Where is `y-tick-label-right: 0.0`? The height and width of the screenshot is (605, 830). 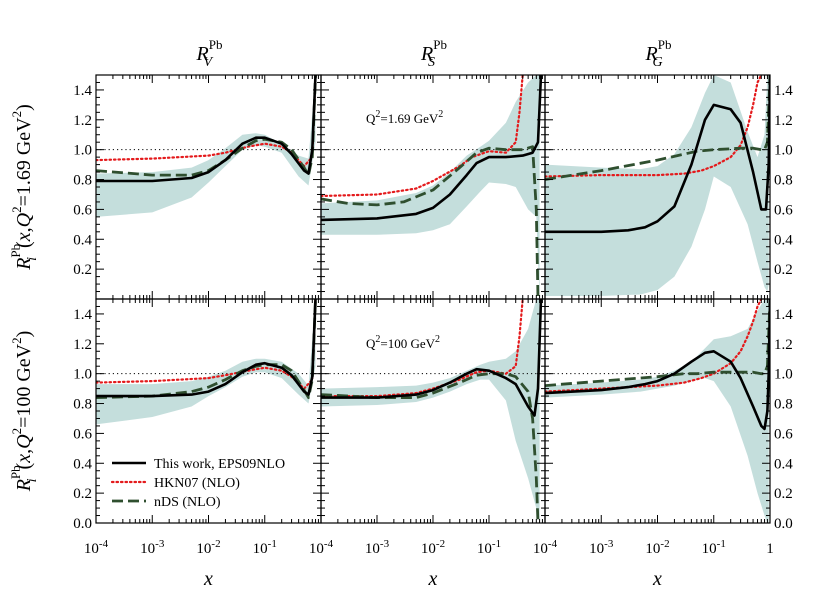 y-tick-label-right: 0.0 is located at coordinates (783, 524).